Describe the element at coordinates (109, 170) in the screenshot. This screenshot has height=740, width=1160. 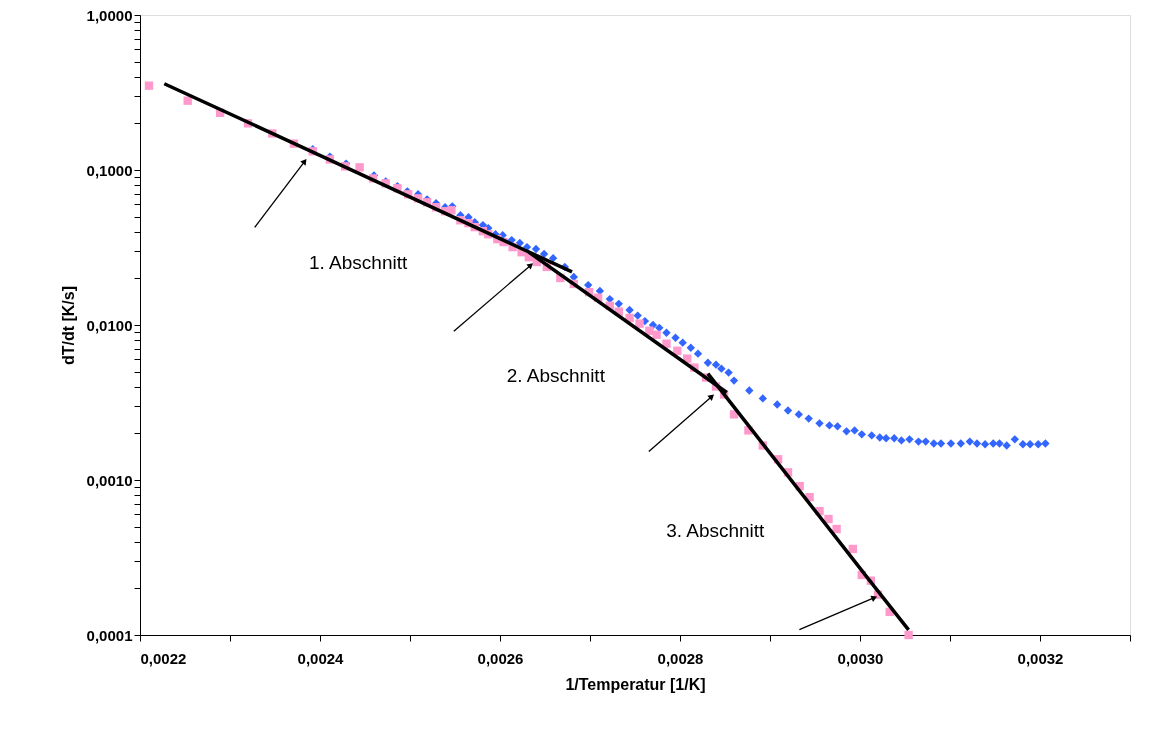
I see `y-tick-label: 0,1000` at that location.